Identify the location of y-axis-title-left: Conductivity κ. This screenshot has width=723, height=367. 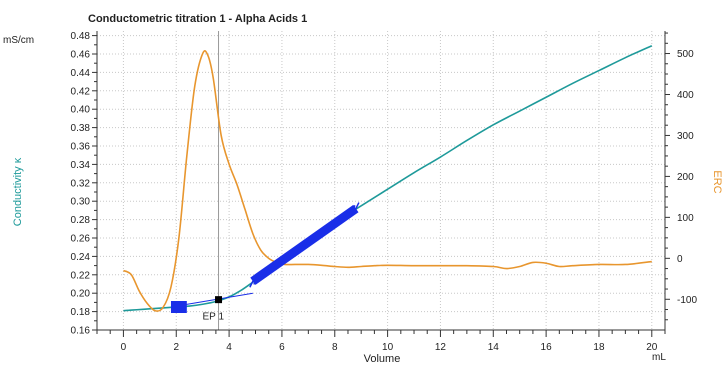
(18, 191).